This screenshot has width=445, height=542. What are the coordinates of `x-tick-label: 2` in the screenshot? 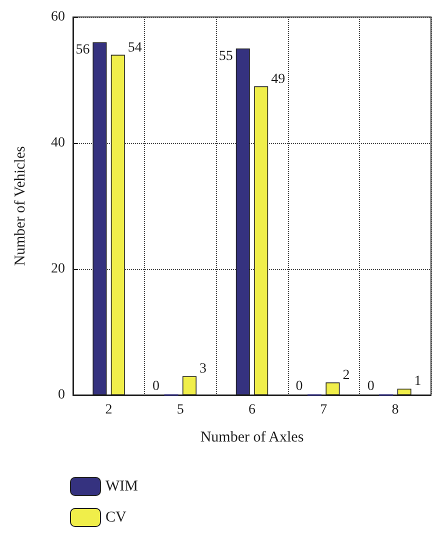 It's located at (108, 410).